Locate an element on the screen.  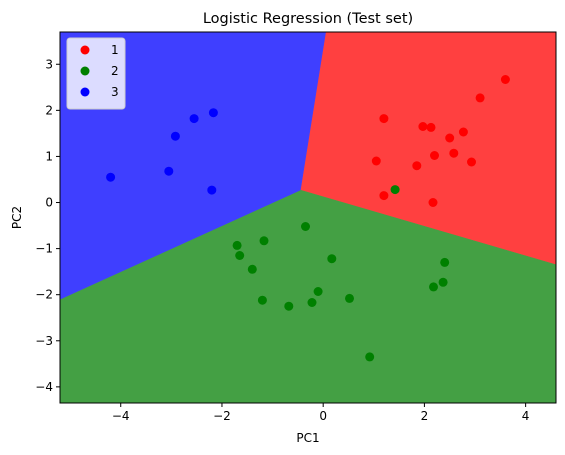
legend-label-2: 2 is located at coordinates (115, 71).